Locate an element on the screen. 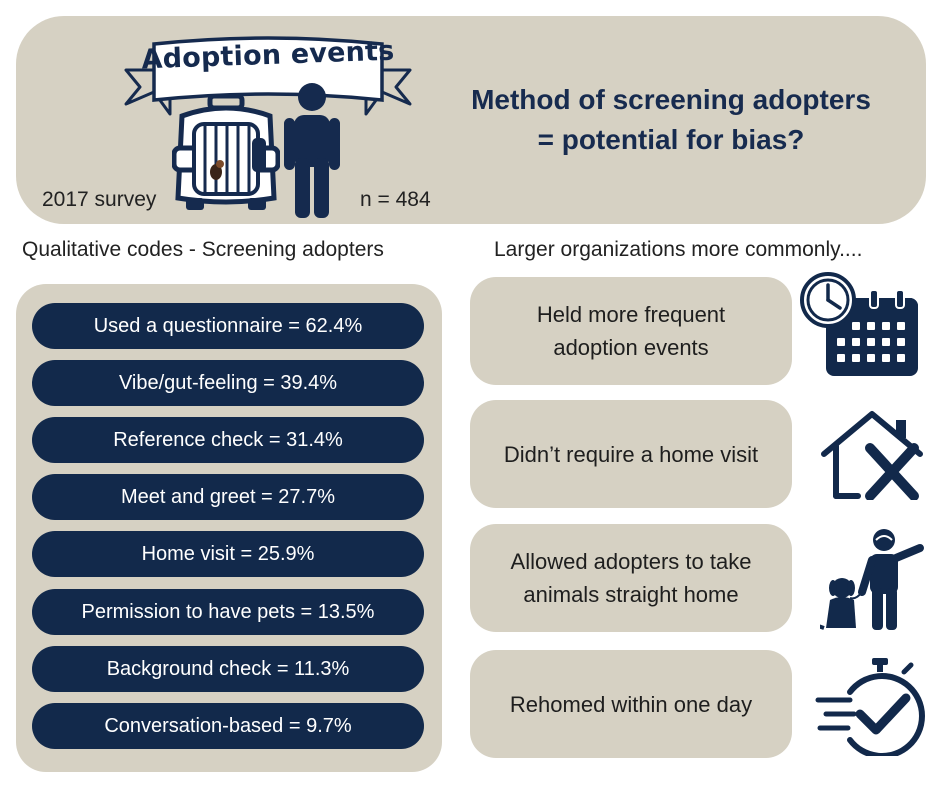 The image size is (940, 788). stopwatch-check-icon is located at coordinates (870, 707).